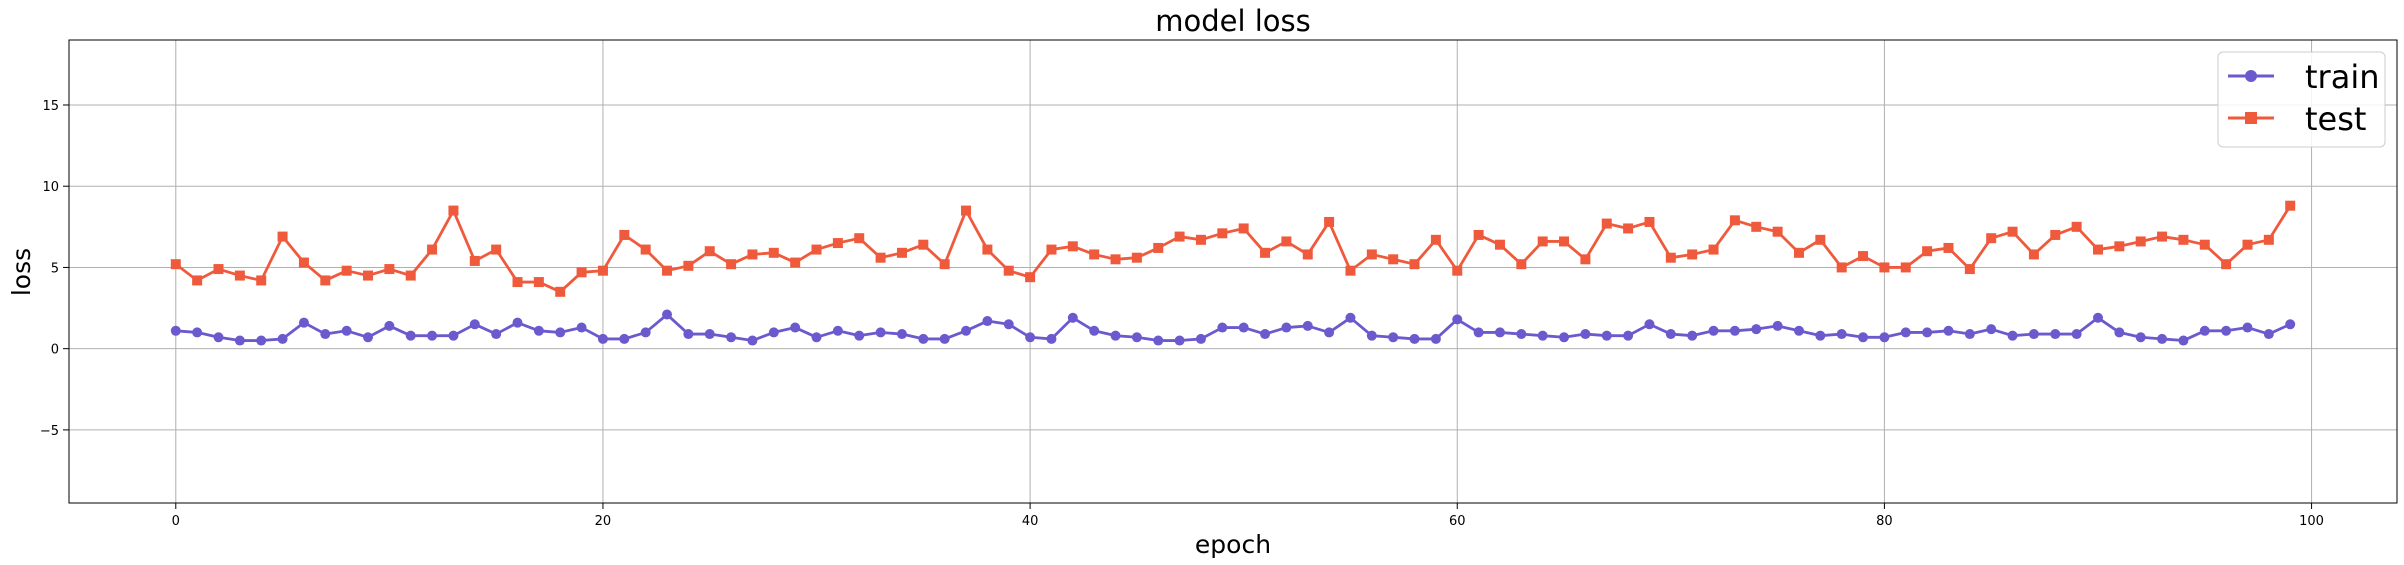 The width and height of the screenshot is (2404, 565). Describe the element at coordinates (50, 106) in the screenshot. I see `y-tick-label: 15` at that location.